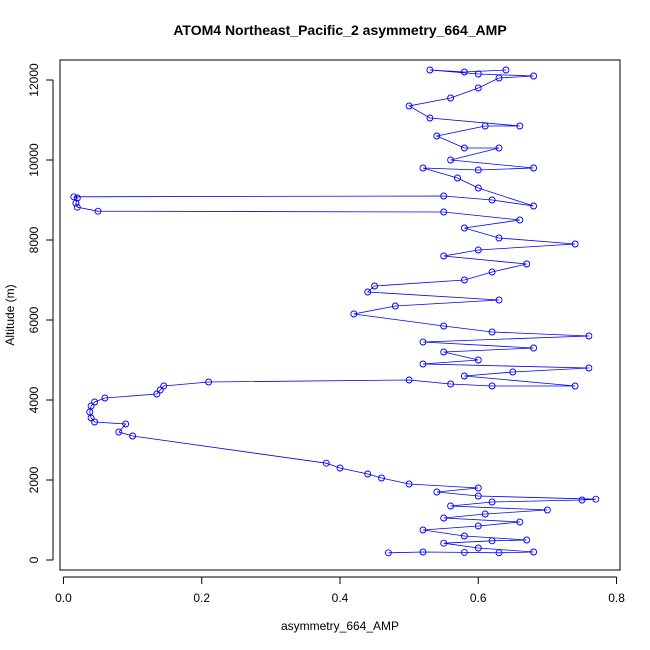 The width and height of the screenshot is (650, 650). What do you see at coordinates (340, 598) in the screenshot?
I see `x-tick-label: 0.4` at bounding box center [340, 598].